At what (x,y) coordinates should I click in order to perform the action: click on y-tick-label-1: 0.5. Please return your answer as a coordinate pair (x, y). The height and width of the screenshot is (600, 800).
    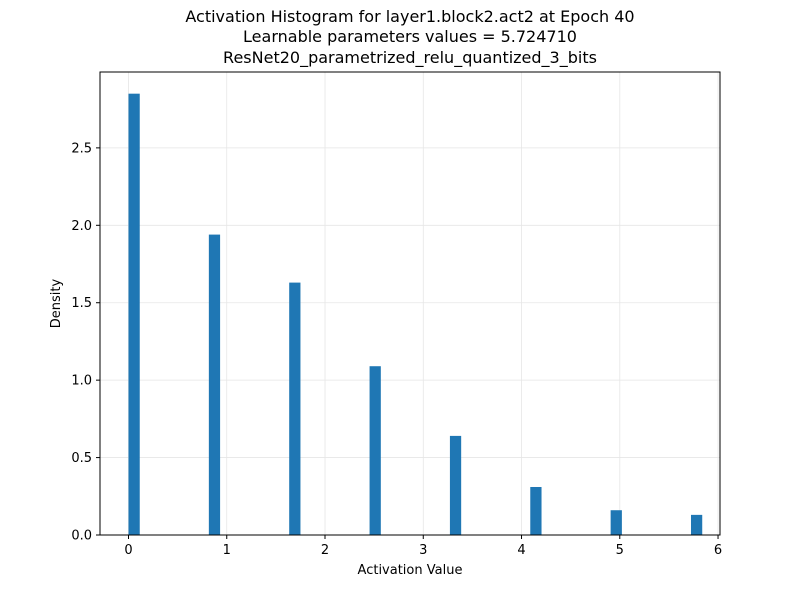
    Looking at the image, I should click on (81, 458).